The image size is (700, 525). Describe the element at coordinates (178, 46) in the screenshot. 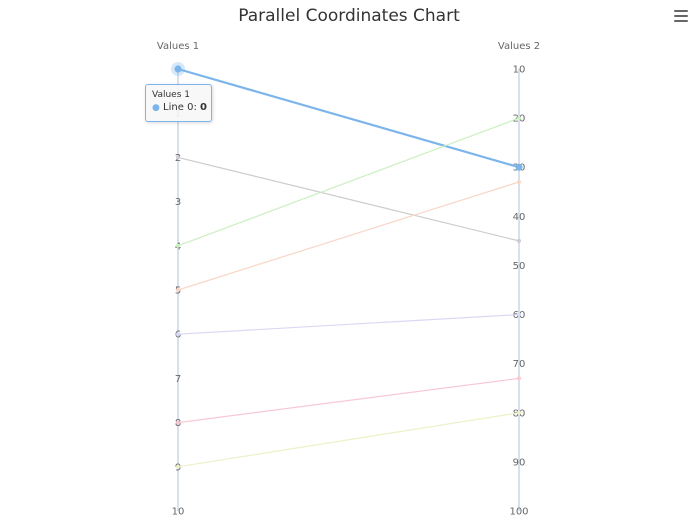

I see `axis-title-1: Values 1` at that location.